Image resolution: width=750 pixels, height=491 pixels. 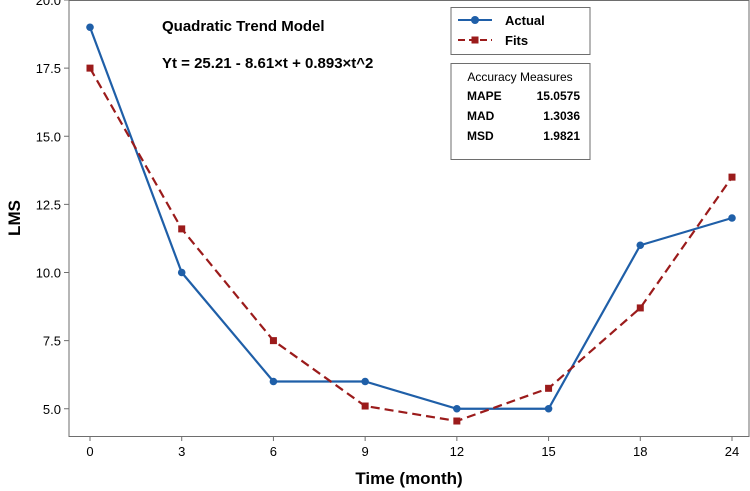 I want to click on legend-fits-marker, so click(x=475, y=40).